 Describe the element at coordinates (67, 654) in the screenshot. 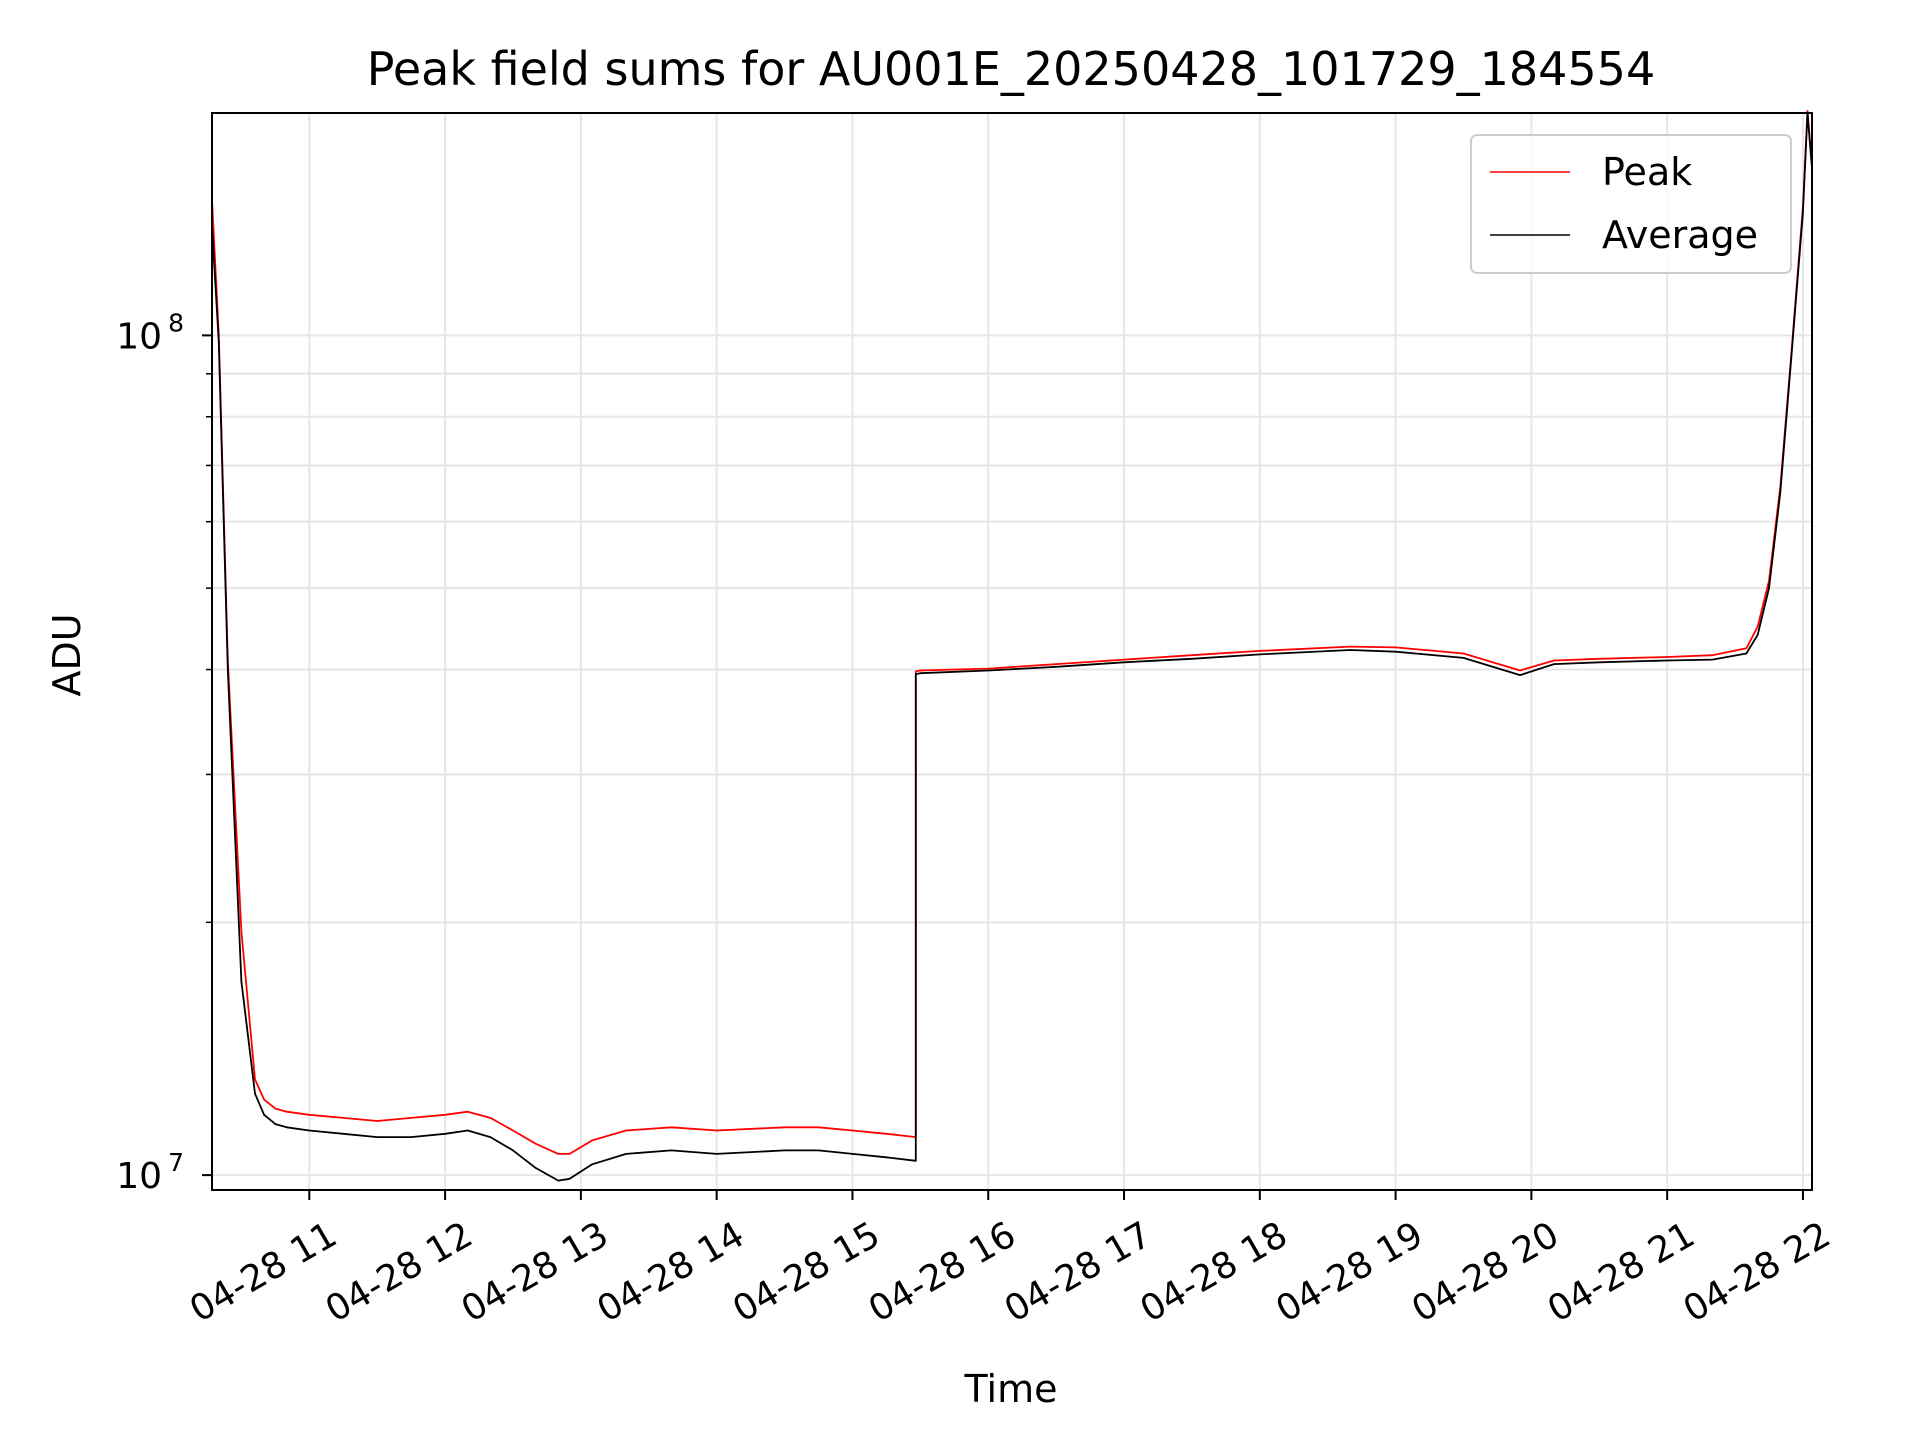

I see `y-axis-label: ADU` at that location.